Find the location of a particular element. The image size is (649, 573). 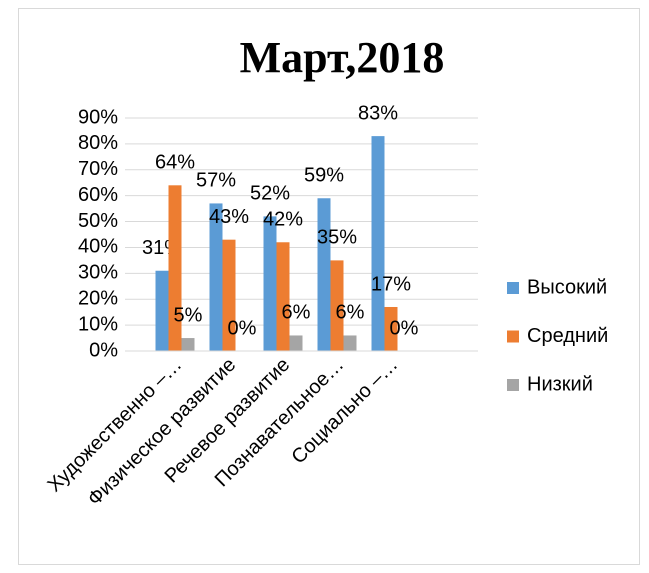

legend-label: Низкий is located at coordinates (560, 384).